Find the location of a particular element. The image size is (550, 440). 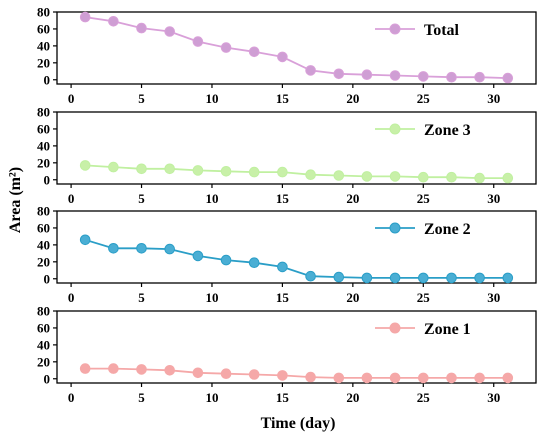

x-tick-label: 0 is located at coordinates (71, 198).